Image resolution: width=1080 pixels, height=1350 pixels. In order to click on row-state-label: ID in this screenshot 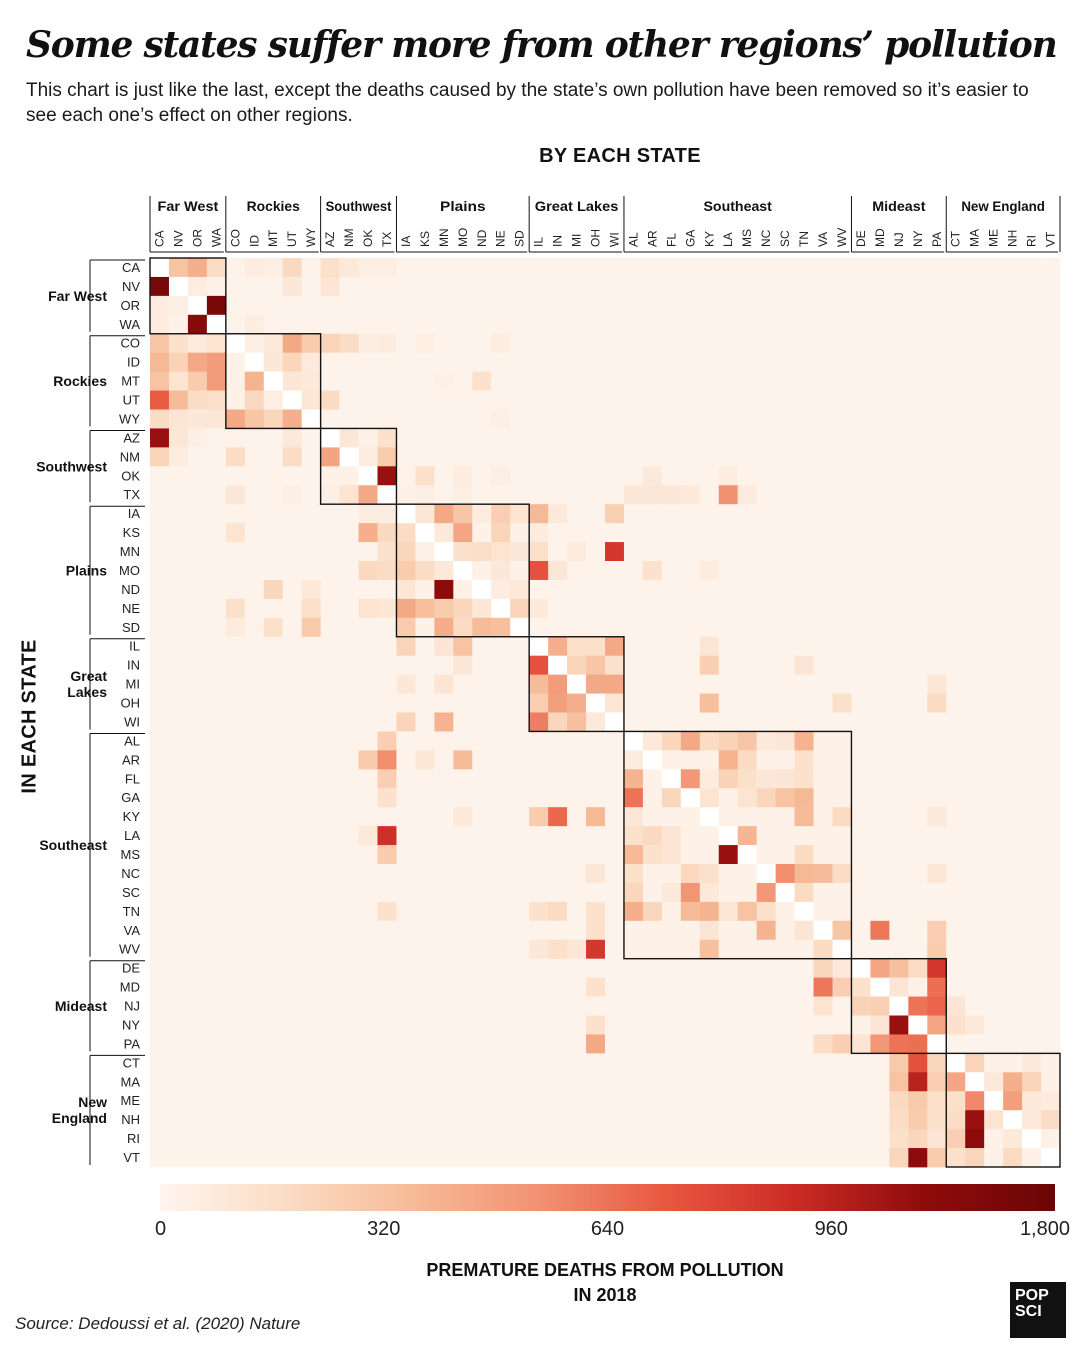, I will do `click(133, 362)`.